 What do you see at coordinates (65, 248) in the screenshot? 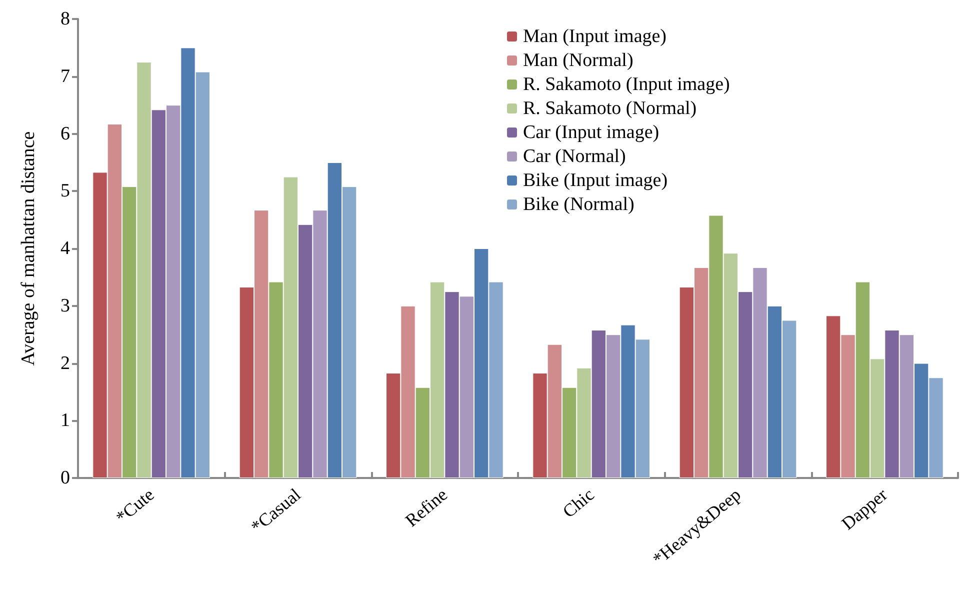
I see `y-tick-label: 4` at bounding box center [65, 248].